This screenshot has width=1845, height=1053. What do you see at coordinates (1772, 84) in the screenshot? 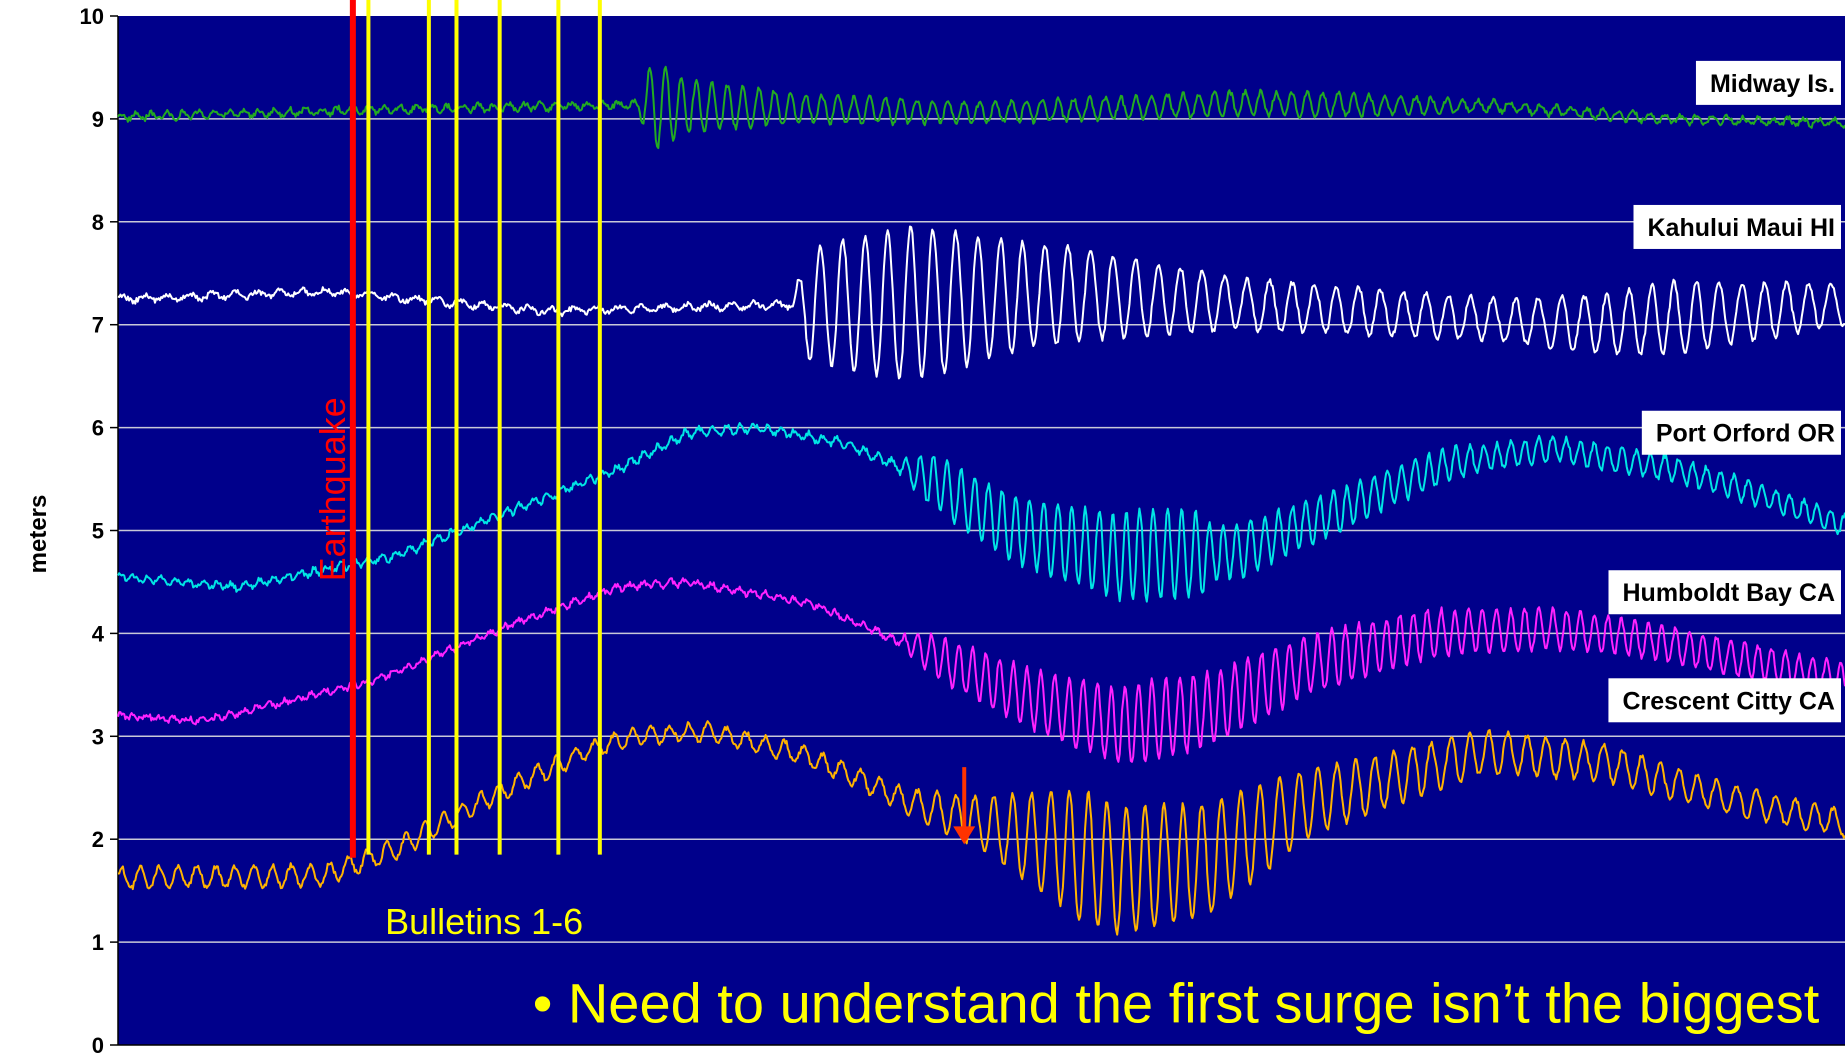
I see `station-label: Midway Is.` at bounding box center [1772, 84].